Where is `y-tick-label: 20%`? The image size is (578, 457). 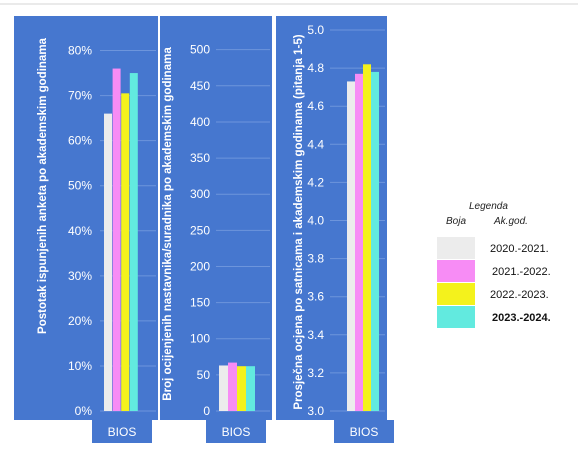 y-tick-label: 20% is located at coordinates (80, 321).